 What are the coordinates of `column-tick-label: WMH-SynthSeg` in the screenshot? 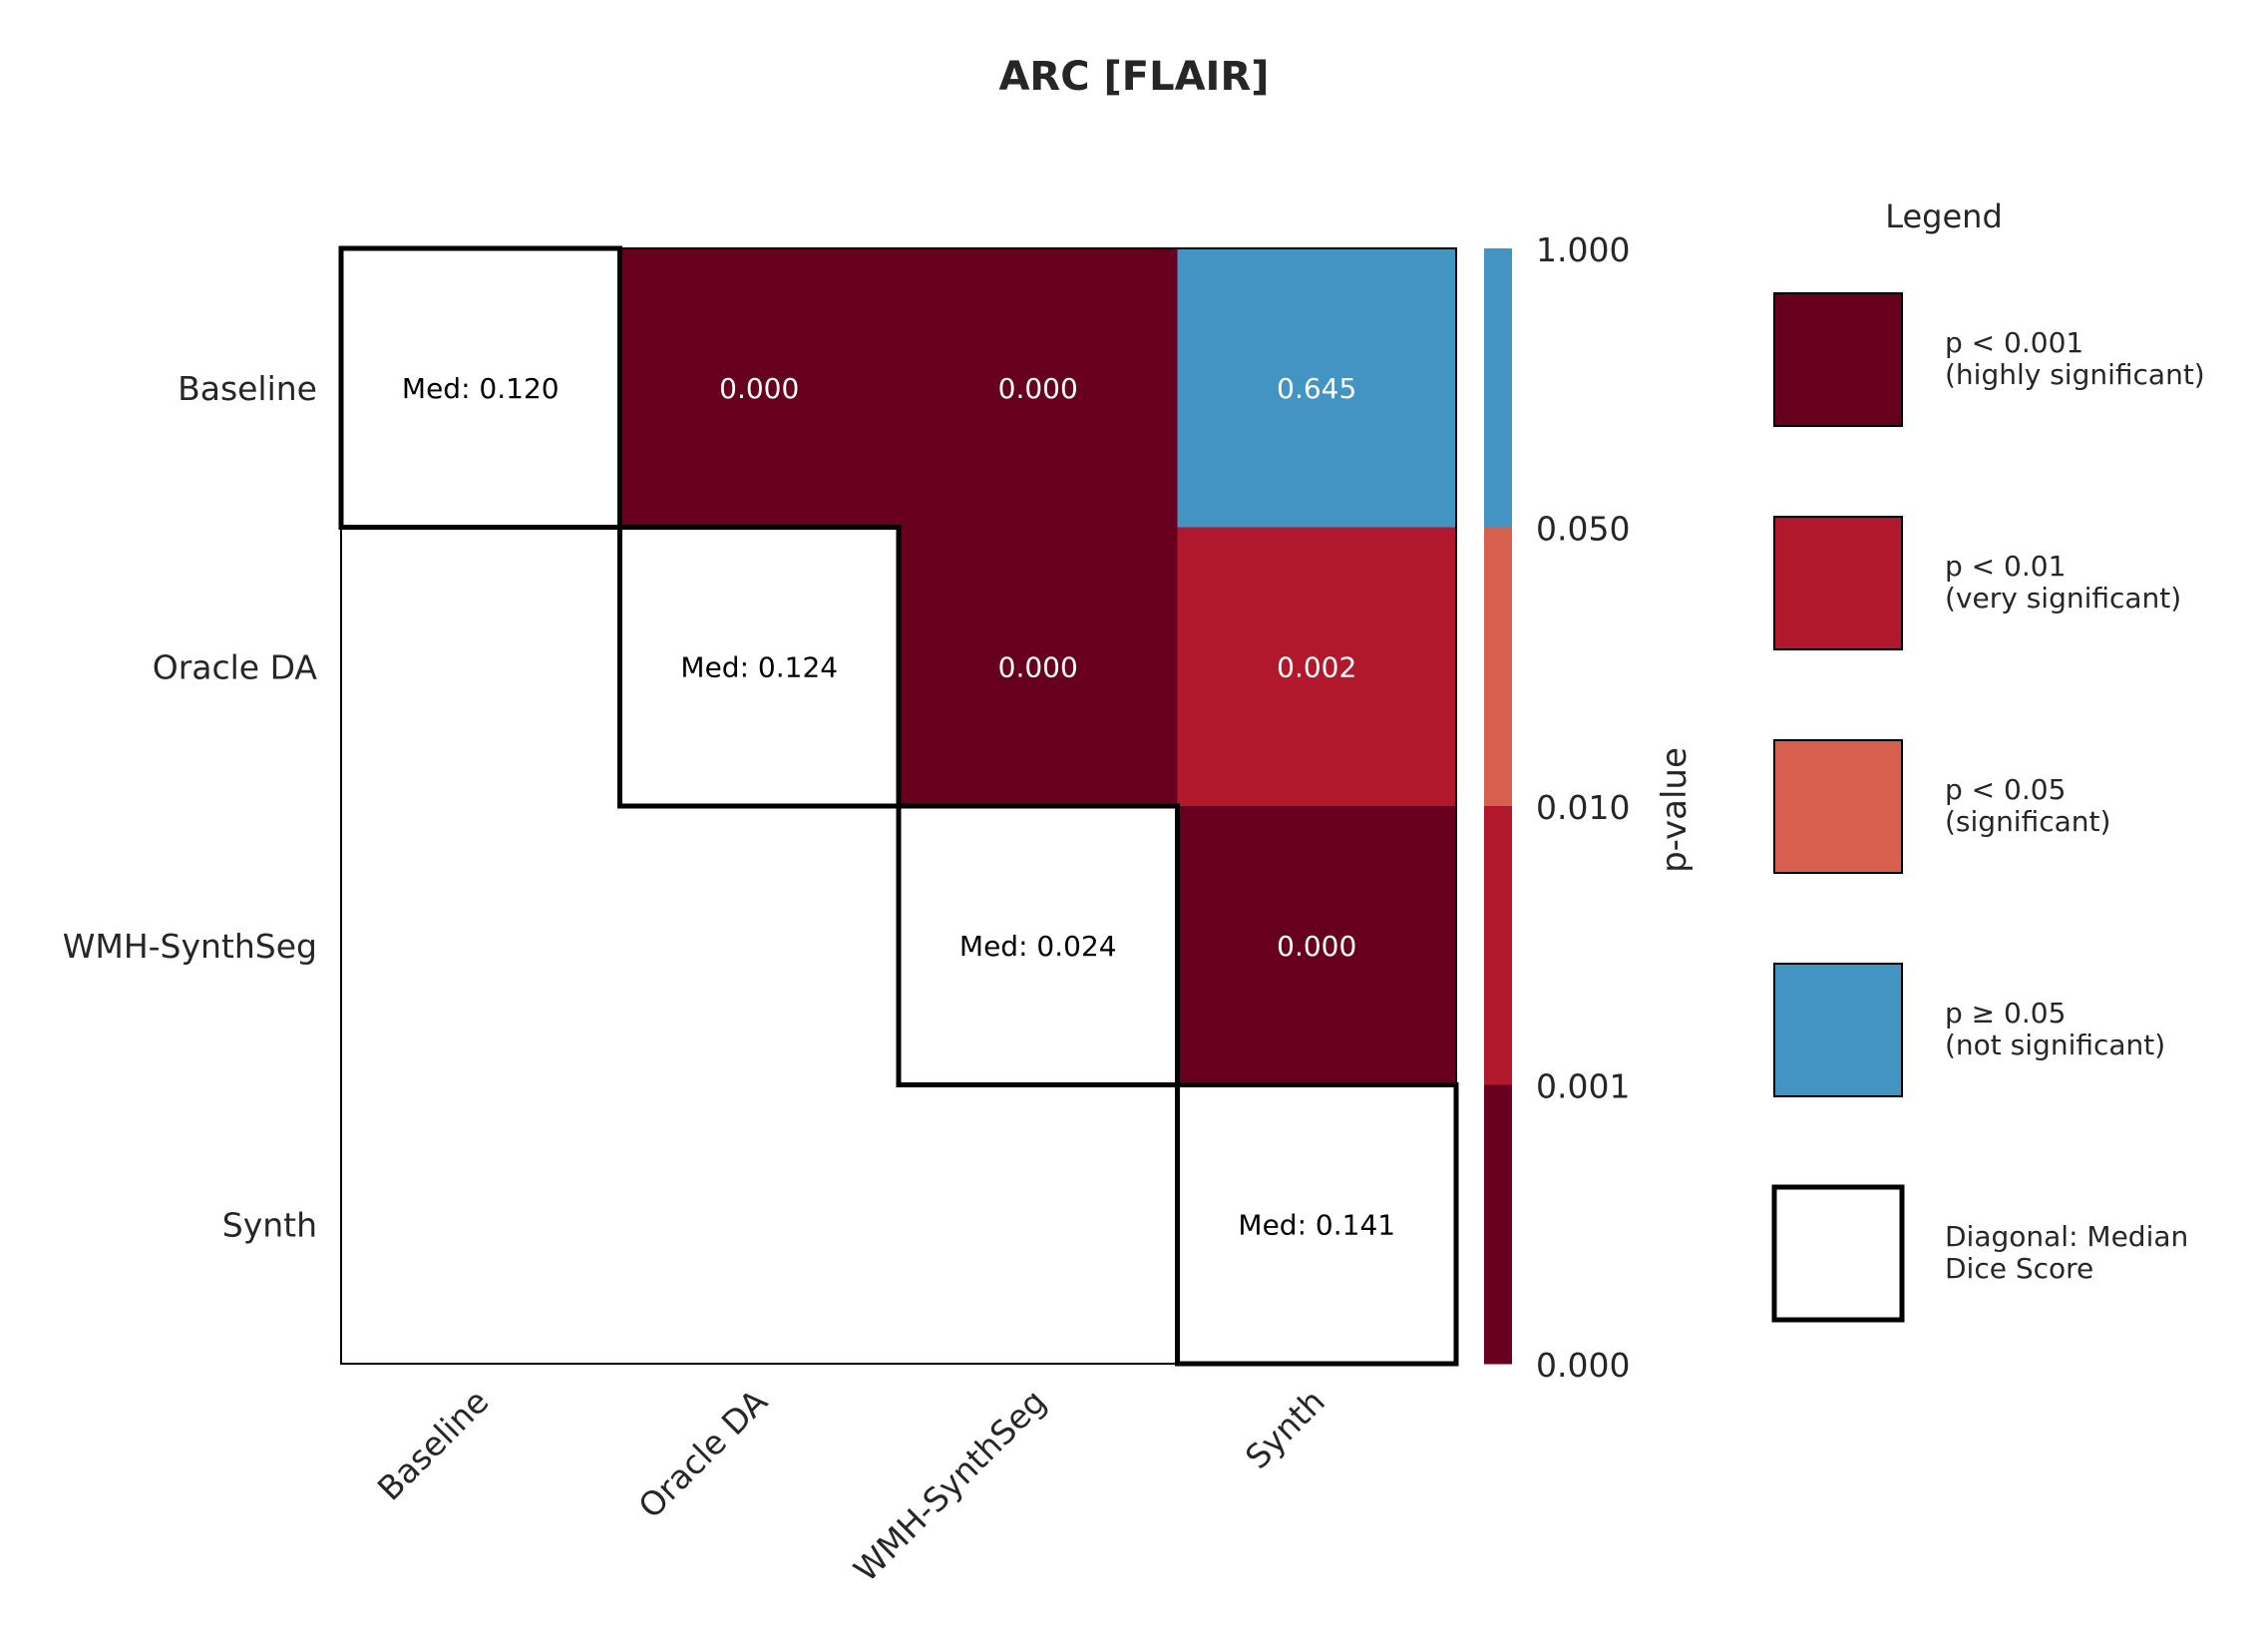 It's located at (949, 1485).